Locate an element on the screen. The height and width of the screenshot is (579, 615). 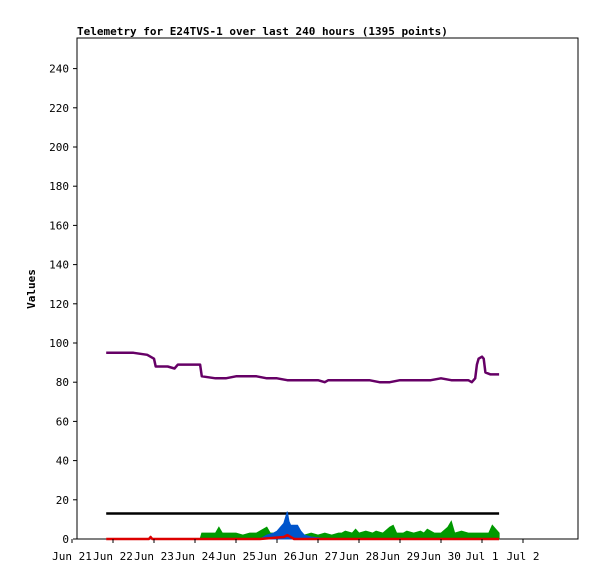
y-tick-label: 180 is located at coordinates (59, 186).